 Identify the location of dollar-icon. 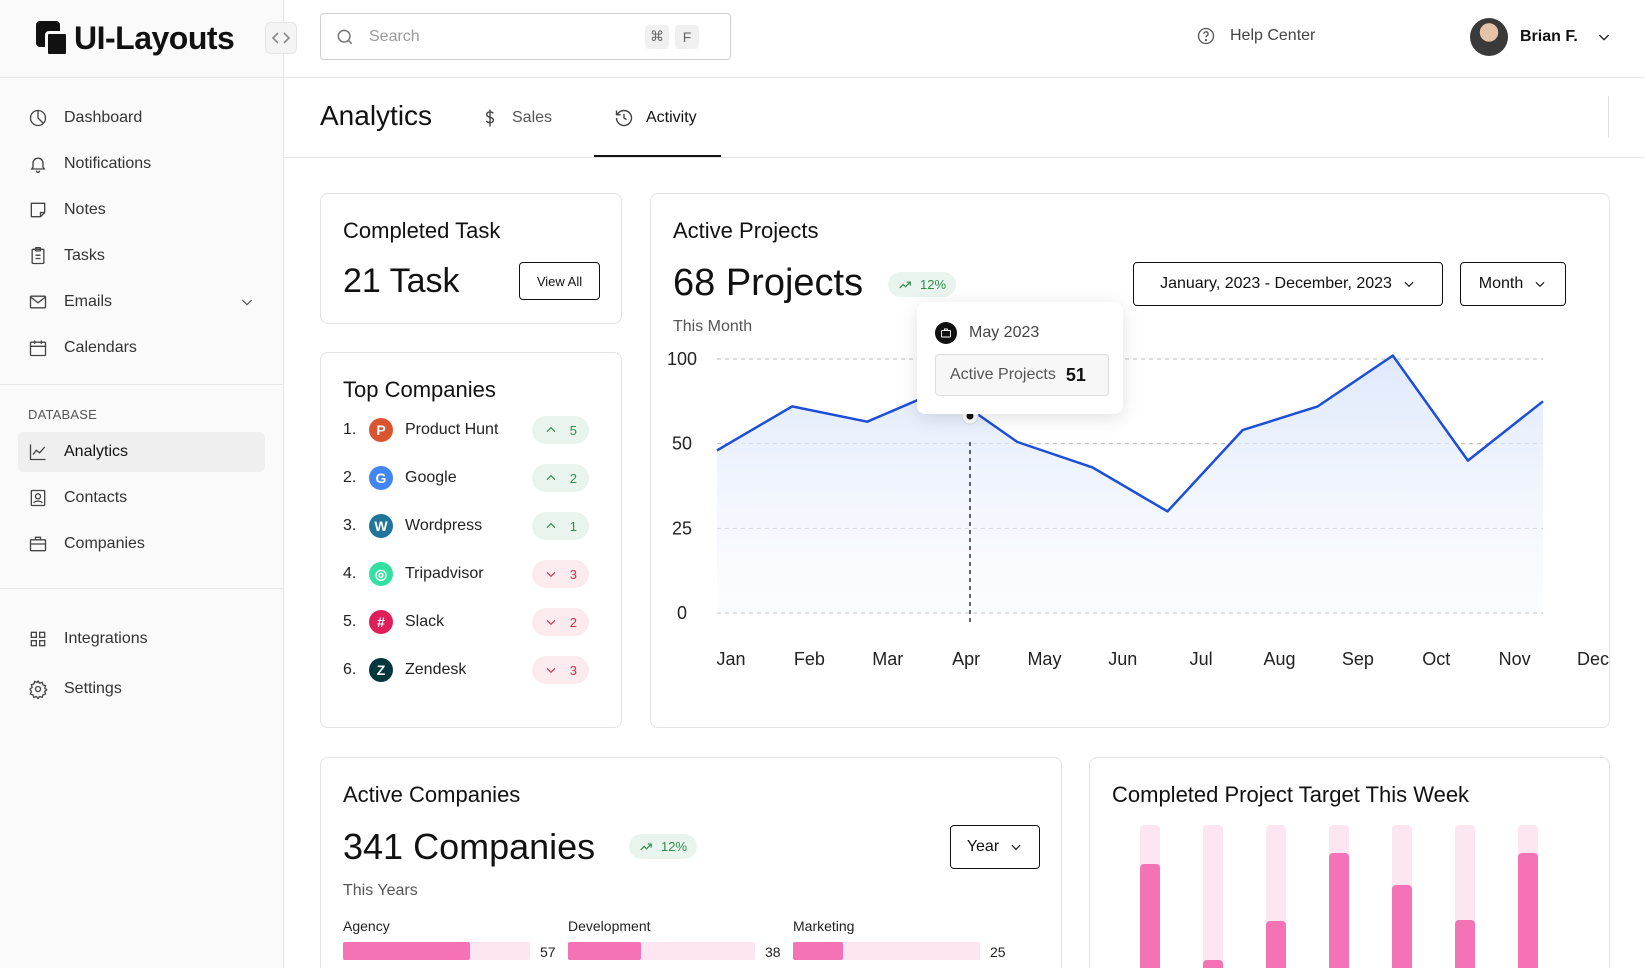
(490, 118).